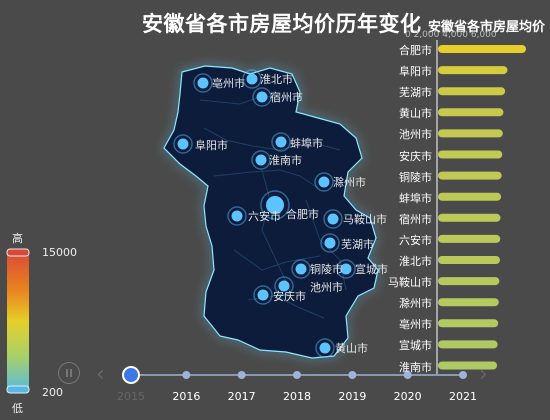 This screenshot has height=420, width=550. I want to click on city-label: 安庆市, so click(289, 296).